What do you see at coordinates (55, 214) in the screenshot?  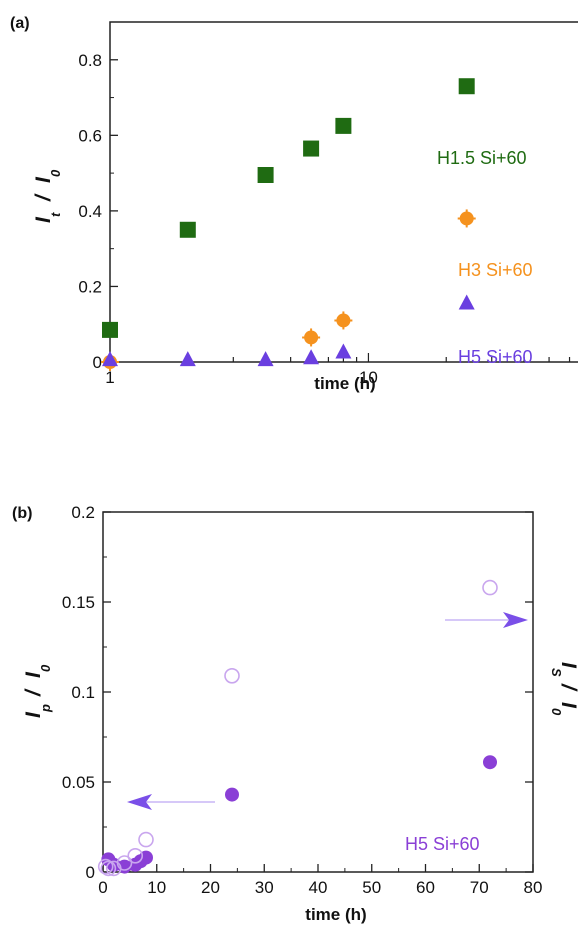 I see `ylabel-a-sub: t` at bounding box center [55, 214].